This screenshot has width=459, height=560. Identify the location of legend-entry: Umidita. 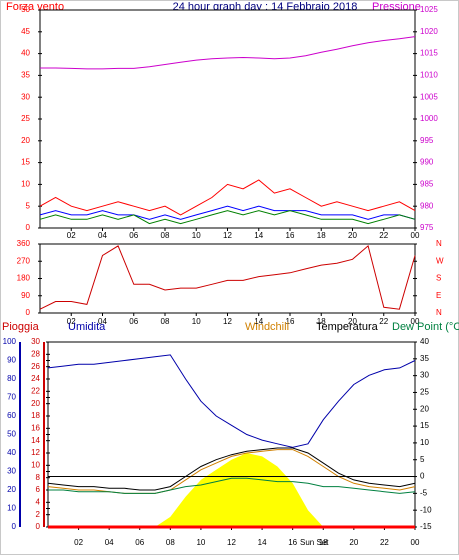
(87, 327).